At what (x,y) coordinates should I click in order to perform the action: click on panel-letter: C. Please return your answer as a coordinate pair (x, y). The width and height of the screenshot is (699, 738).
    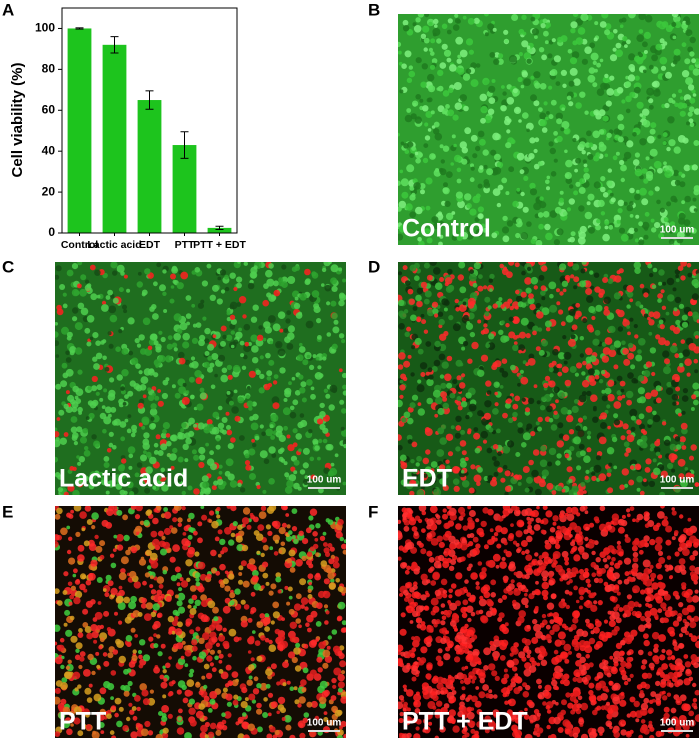
    Looking at the image, I should click on (8, 266).